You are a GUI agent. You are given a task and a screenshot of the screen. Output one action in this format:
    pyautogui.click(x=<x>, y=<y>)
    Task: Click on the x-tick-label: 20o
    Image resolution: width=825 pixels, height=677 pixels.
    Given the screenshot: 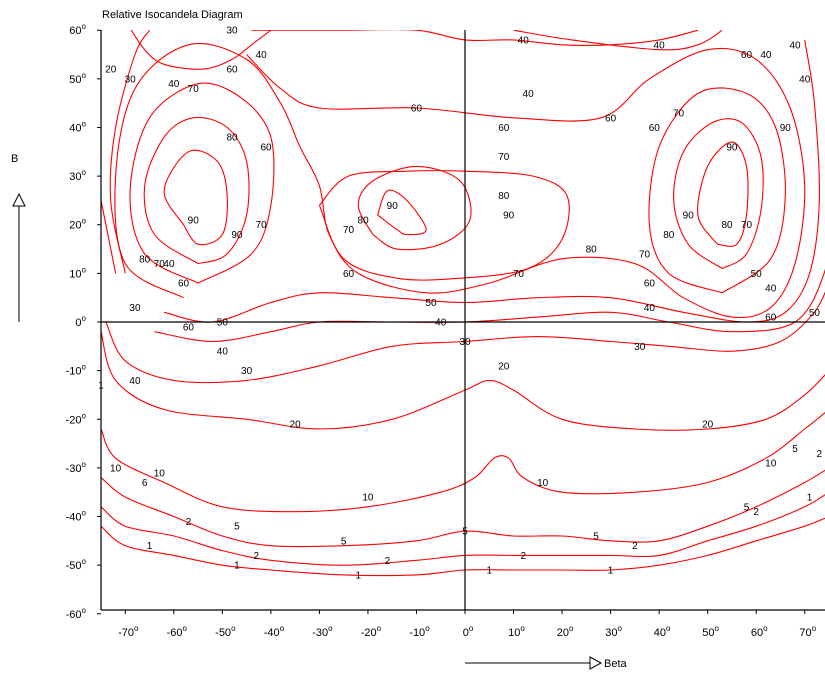 What is the action you would take?
    pyautogui.click(x=565, y=631)
    